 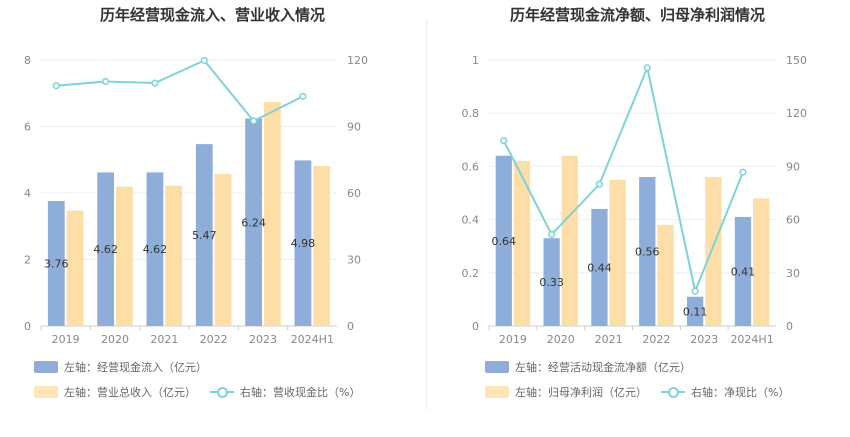 I want to click on bar-data-label: 6.24, so click(x=253, y=222).